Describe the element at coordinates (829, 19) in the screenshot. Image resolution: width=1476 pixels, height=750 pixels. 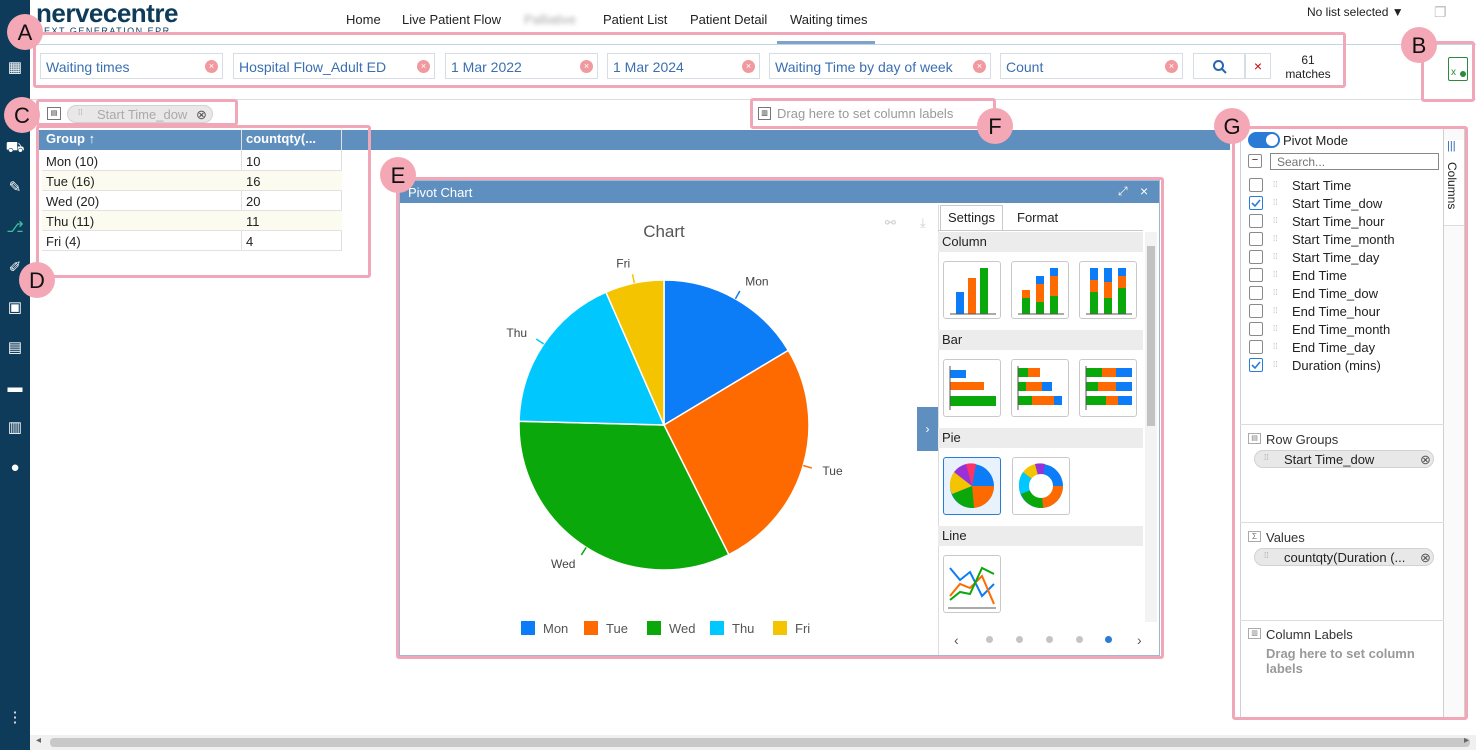
I see `nav-waiting-times: Waiting times` at that location.